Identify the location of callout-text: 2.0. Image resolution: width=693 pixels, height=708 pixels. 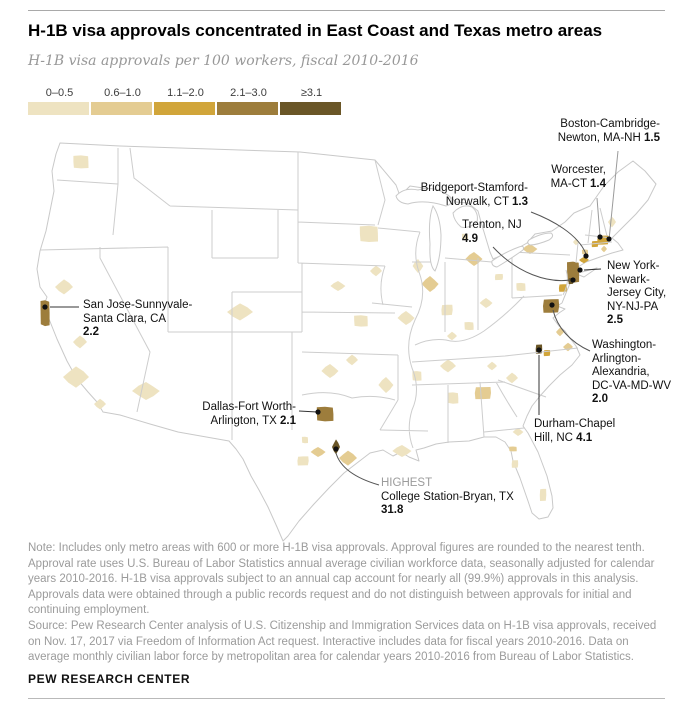
(600, 399).